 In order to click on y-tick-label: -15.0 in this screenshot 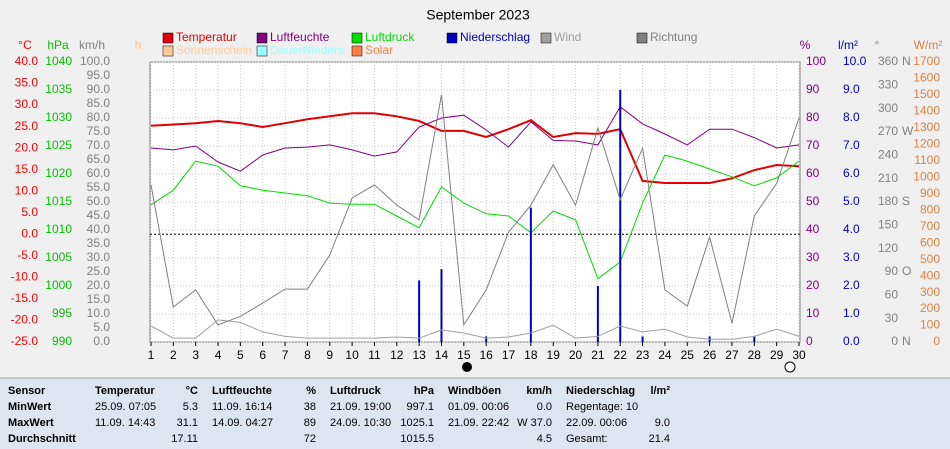, I will do `click(25, 298)`.